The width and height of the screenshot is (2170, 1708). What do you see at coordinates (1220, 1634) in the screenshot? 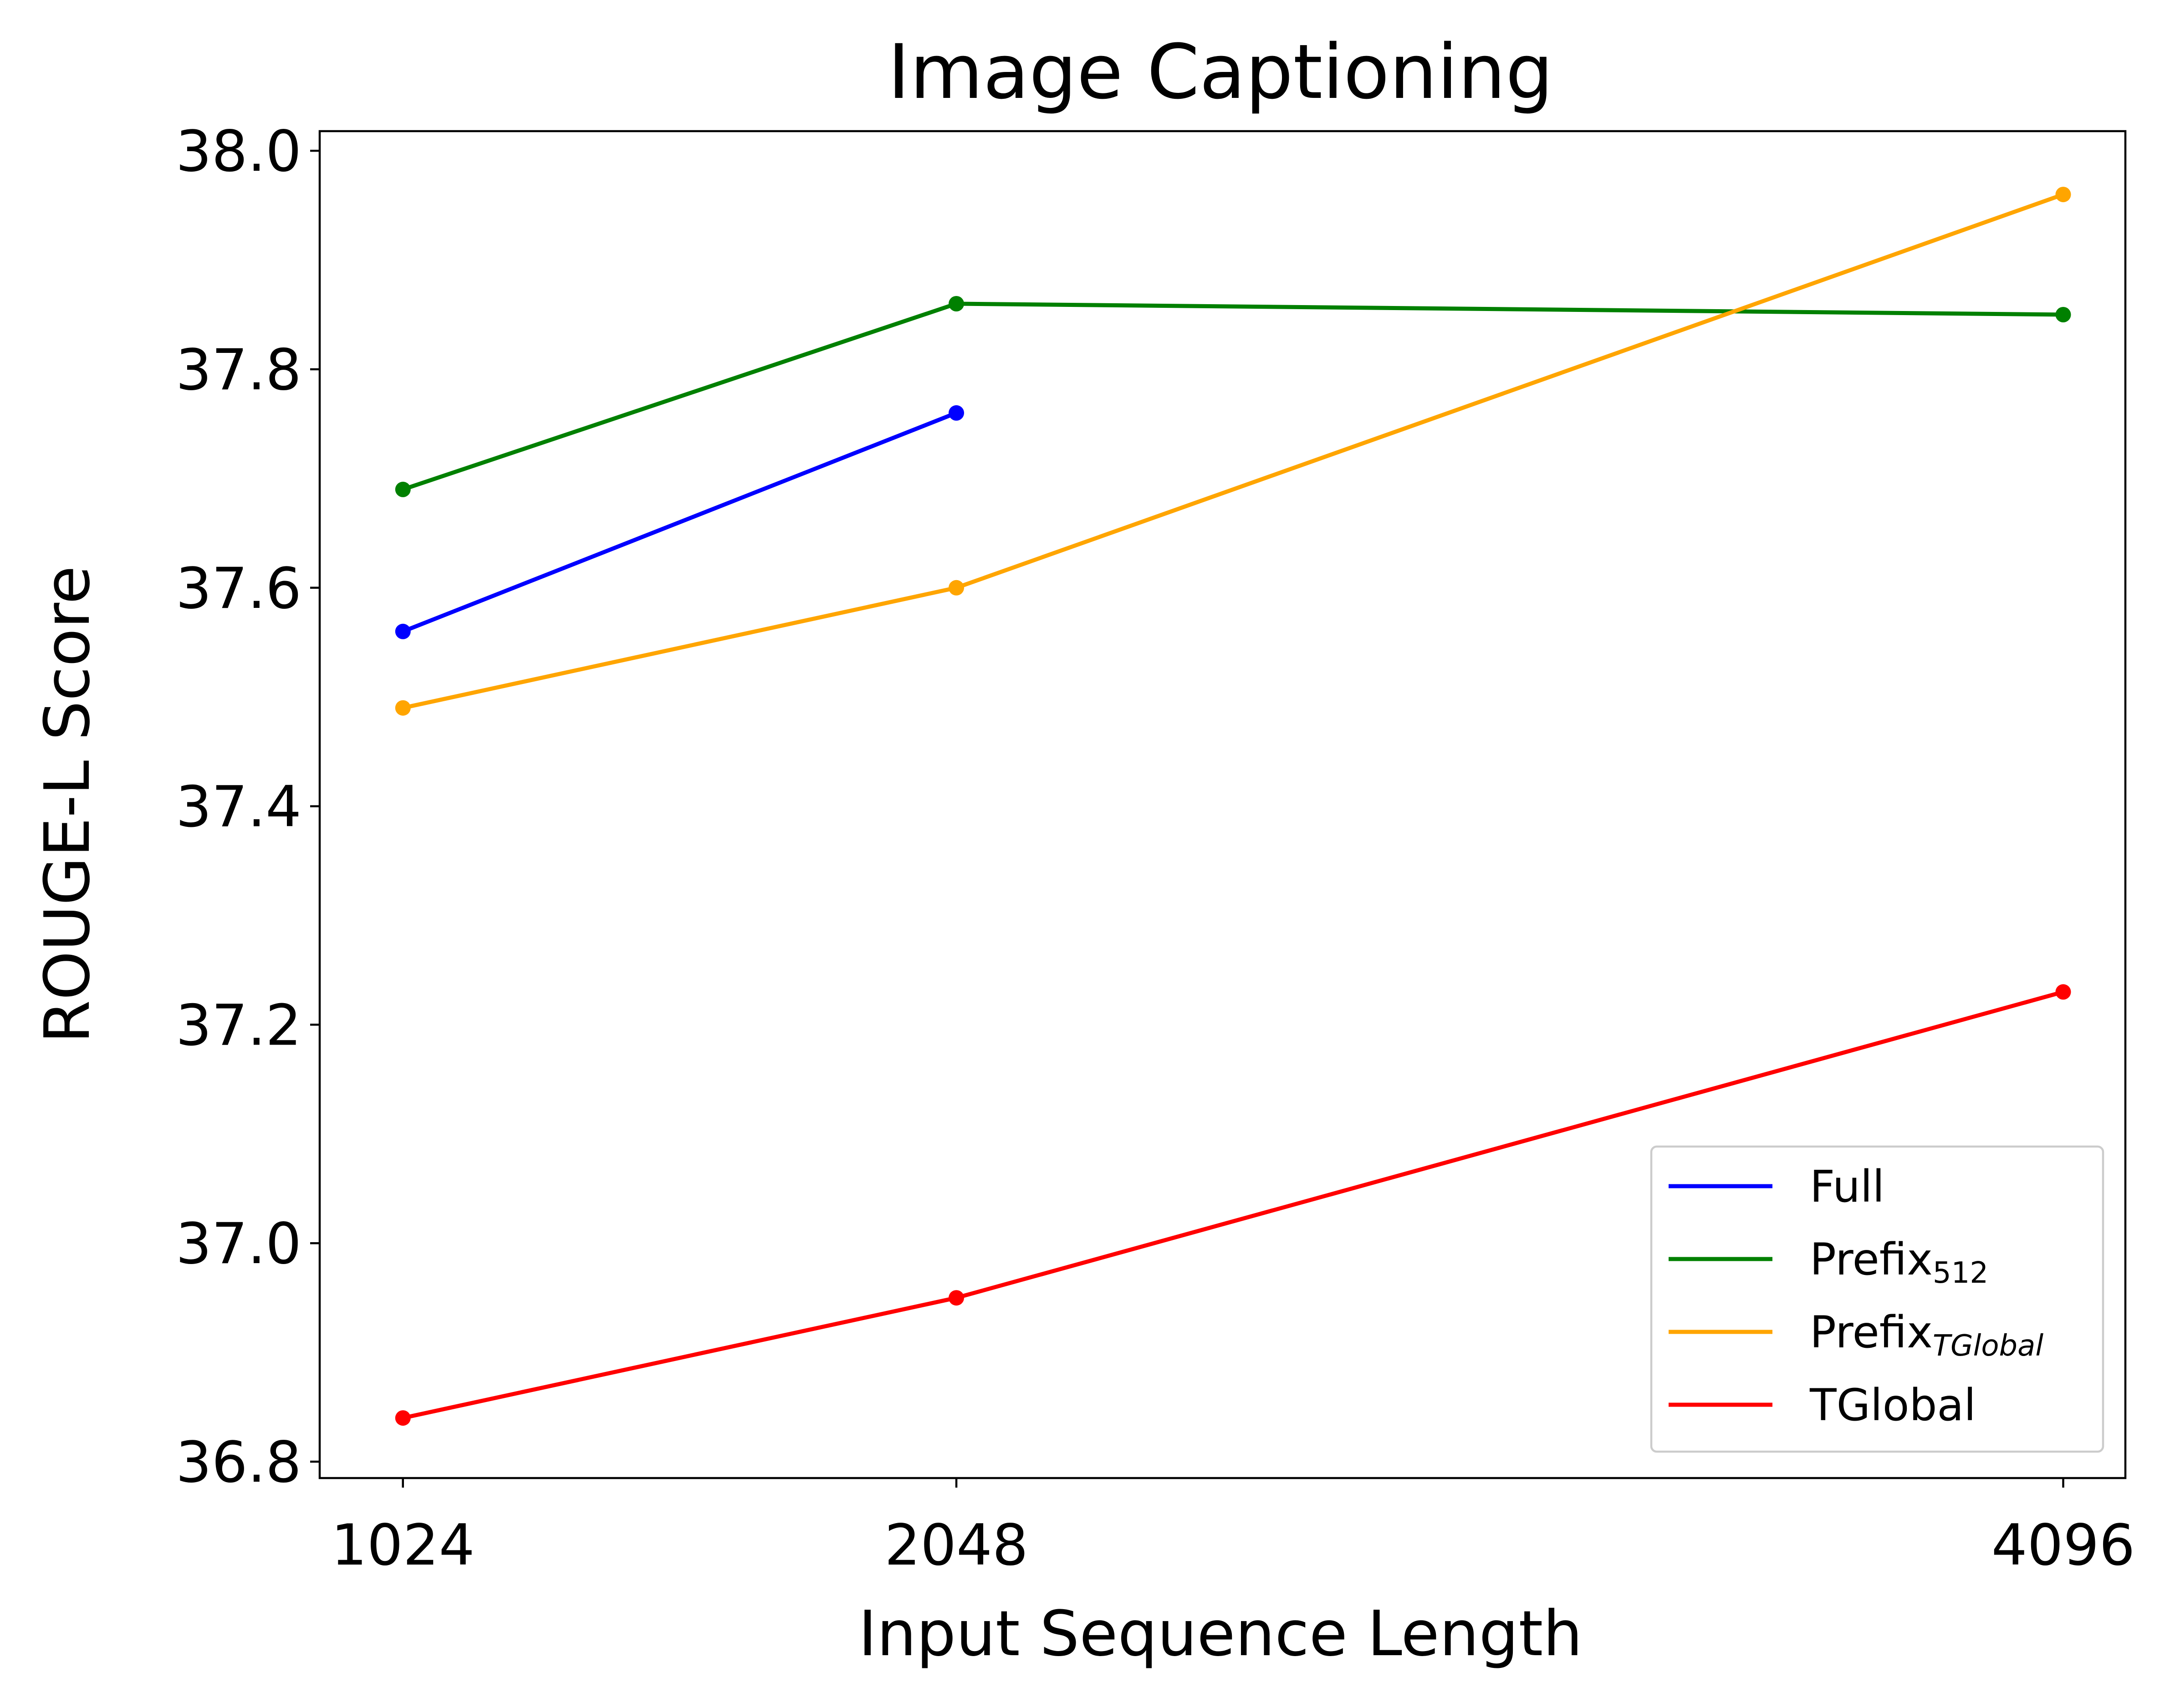
I see `x-axis-label: Input Sequence Length` at bounding box center [1220, 1634].